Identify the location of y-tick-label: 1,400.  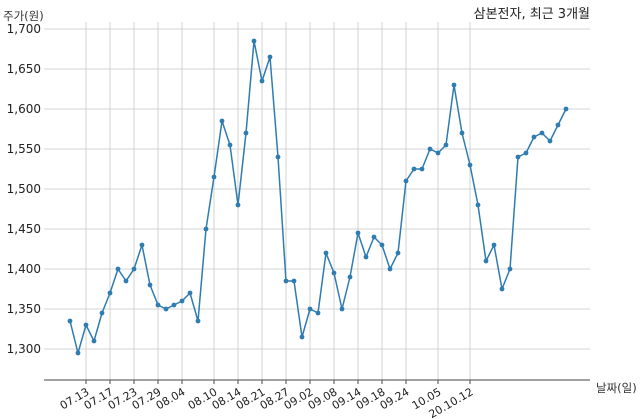
(24, 269).